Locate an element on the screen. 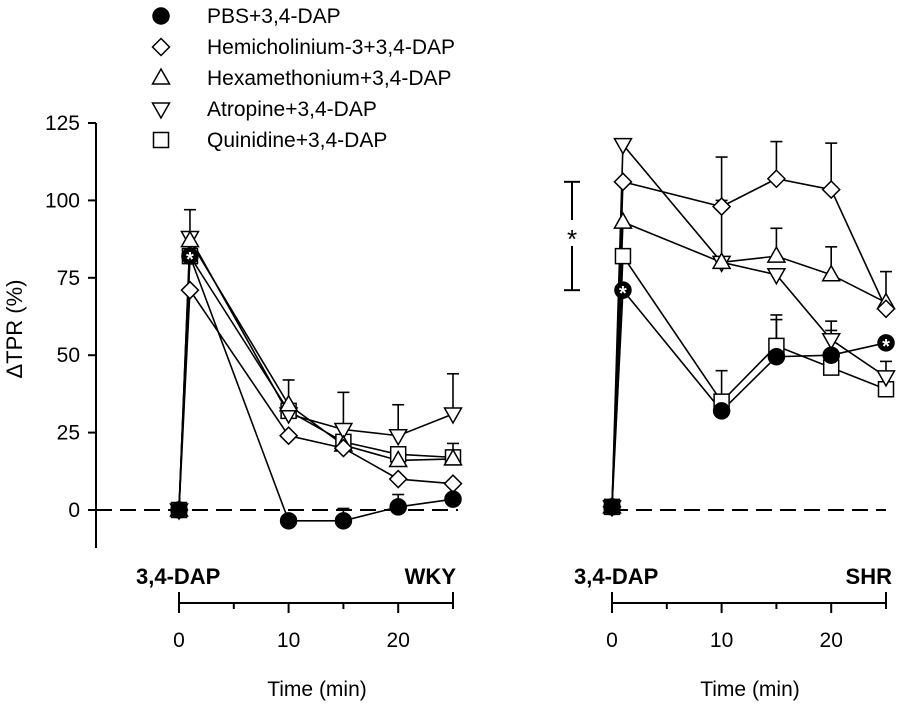 This screenshot has width=902, height=708. y-tick-label: 125 is located at coordinates (62, 123).